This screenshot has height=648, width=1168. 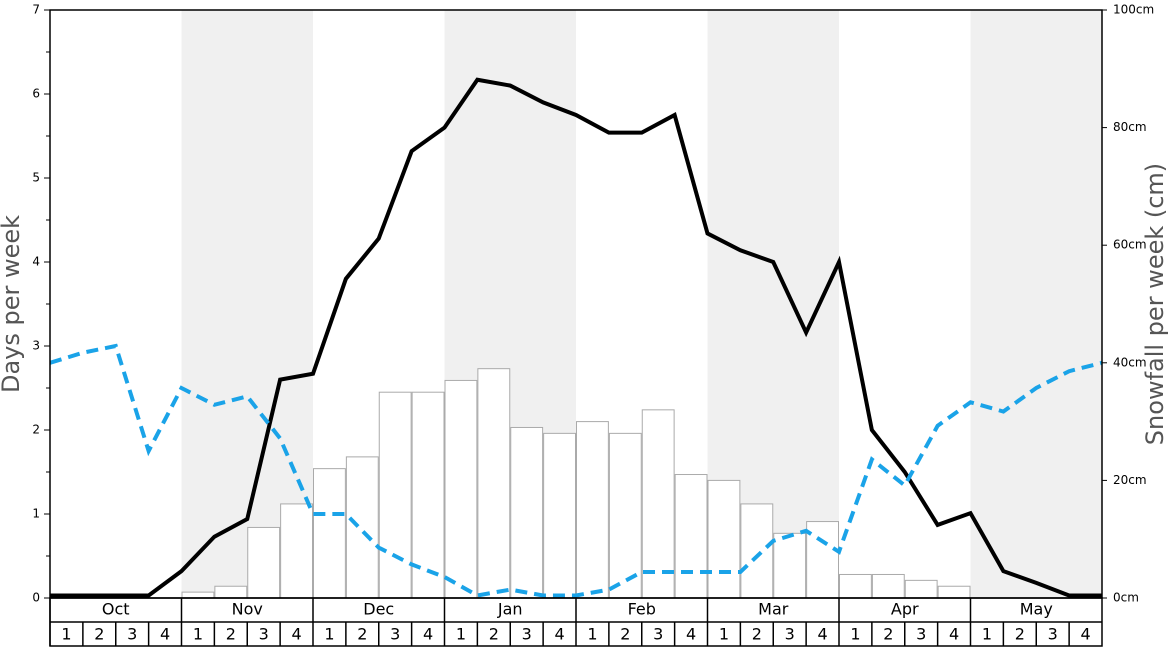 What do you see at coordinates (905, 609) in the screenshot?
I see `month-label: Apr` at bounding box center [905, 609].